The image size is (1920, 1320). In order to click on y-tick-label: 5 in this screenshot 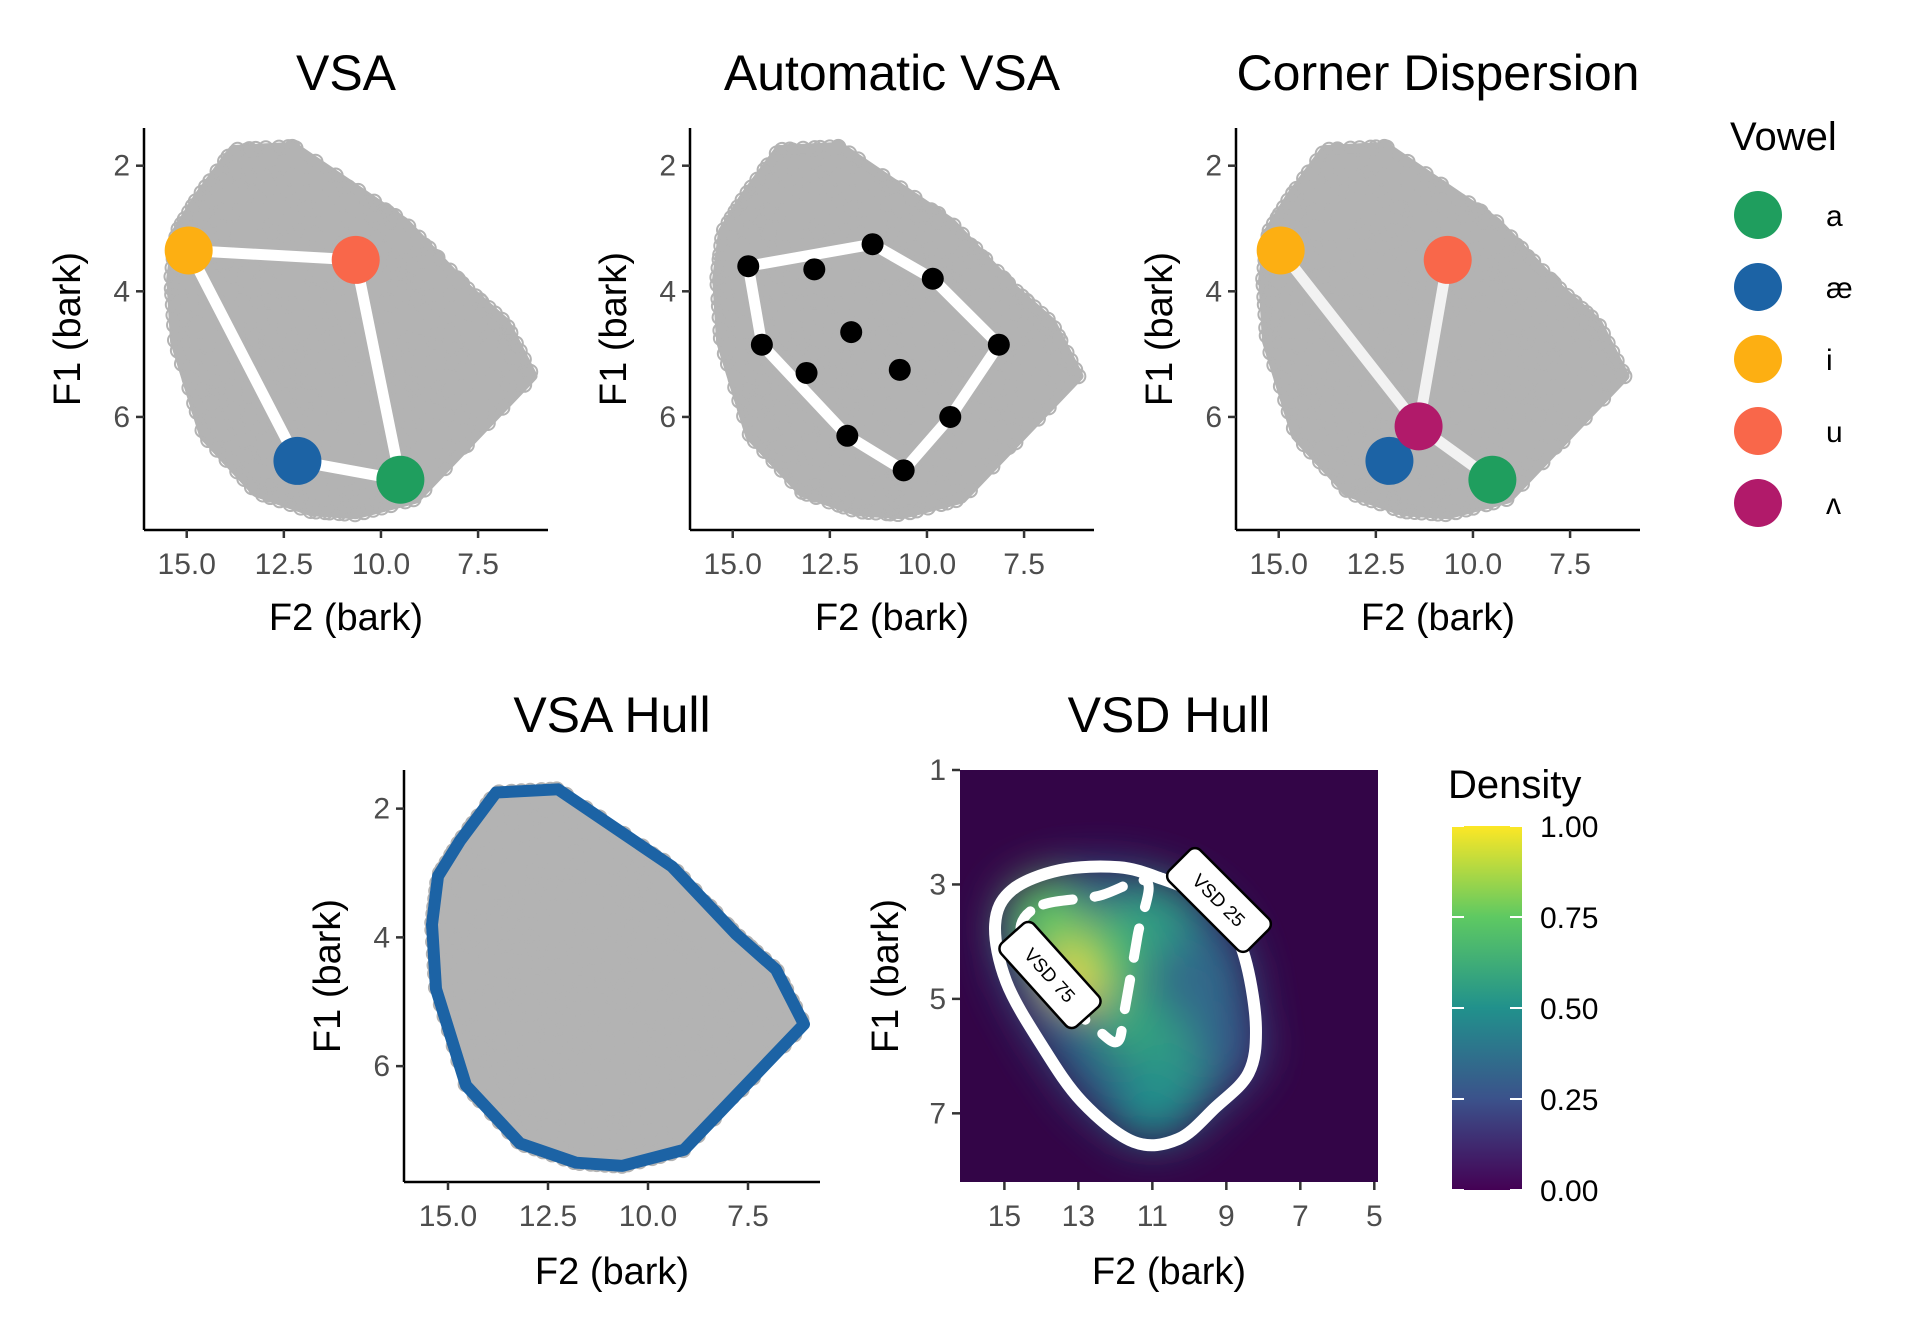, I will do `click(937, 999)`.